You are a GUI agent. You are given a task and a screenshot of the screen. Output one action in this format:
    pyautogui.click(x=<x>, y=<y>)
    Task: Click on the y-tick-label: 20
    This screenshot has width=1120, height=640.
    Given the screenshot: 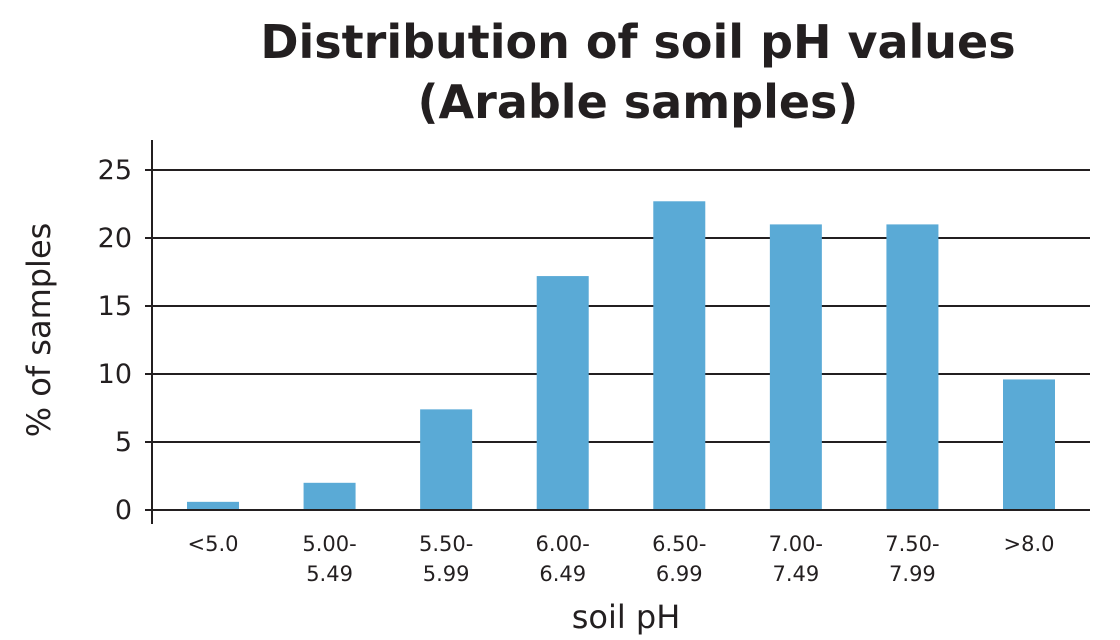 What is the action you would take?
    pyautogui.click(x=115, y=238)
    